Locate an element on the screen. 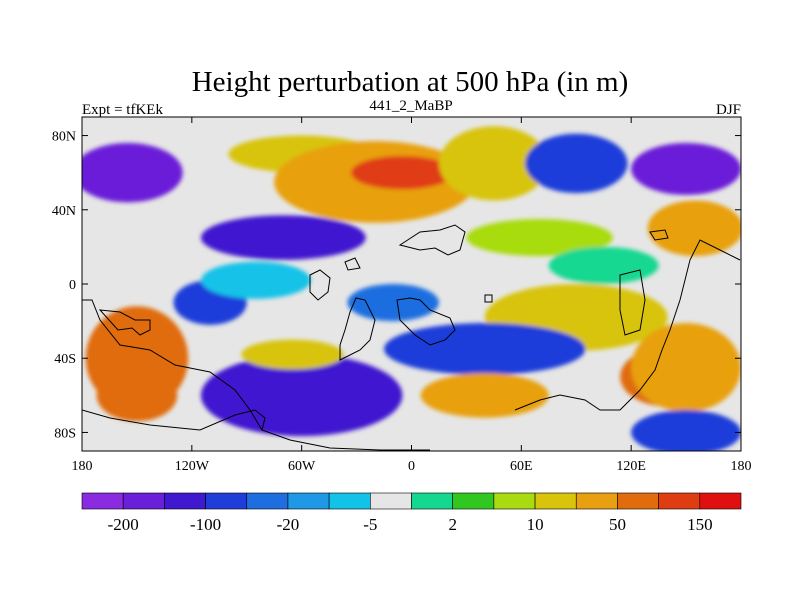  y-tick-label-0: 80N is located at coordinates (64, 137).